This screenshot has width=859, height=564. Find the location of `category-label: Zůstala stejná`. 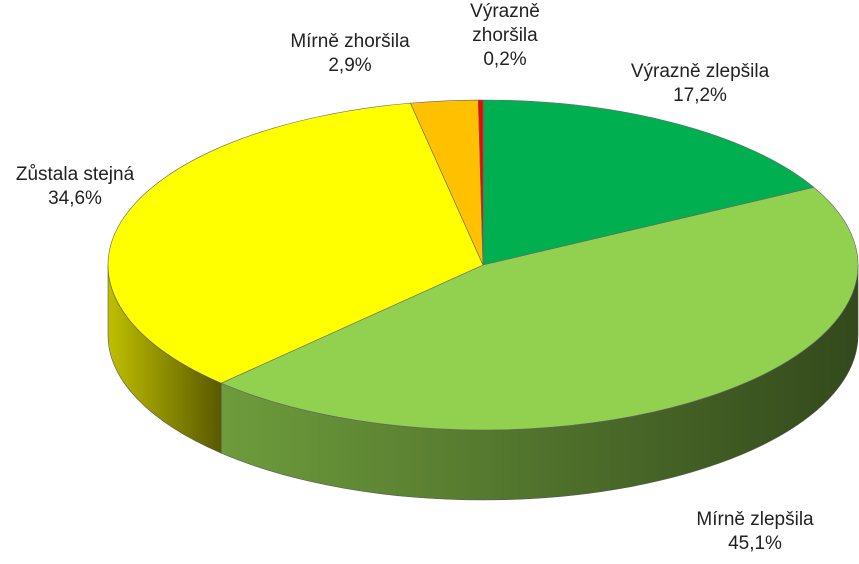

category-label: Zůstala stejná is located at coordinates (75, 174).